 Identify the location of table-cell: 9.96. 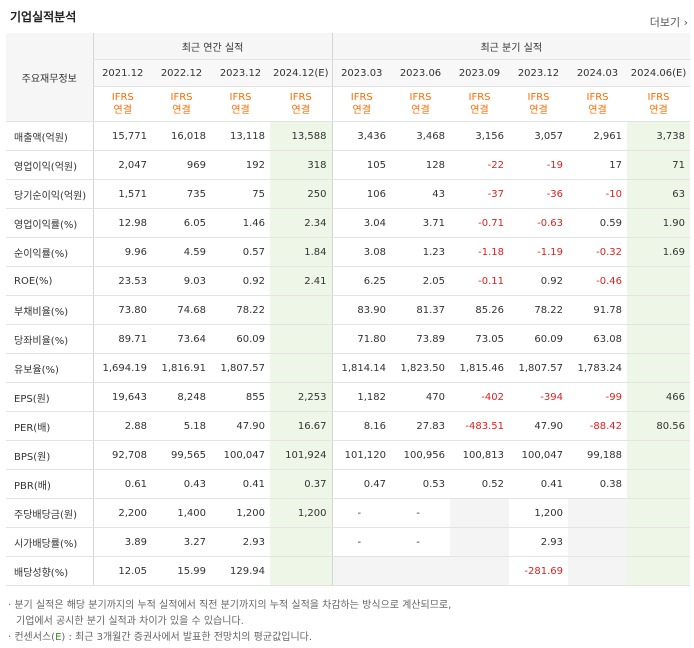
(122, 252).